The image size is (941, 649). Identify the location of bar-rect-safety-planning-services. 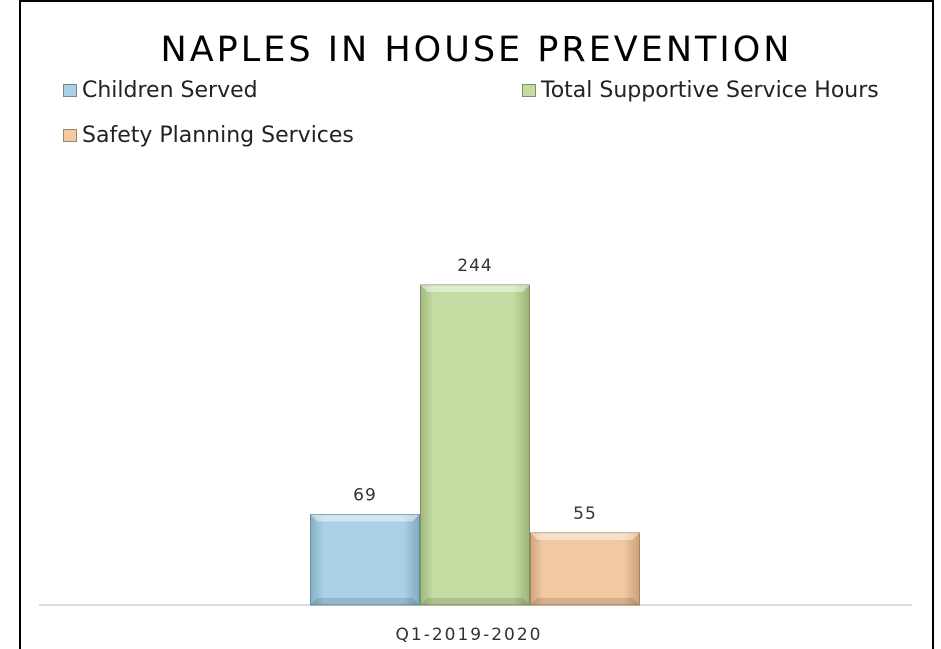
(585, 569).